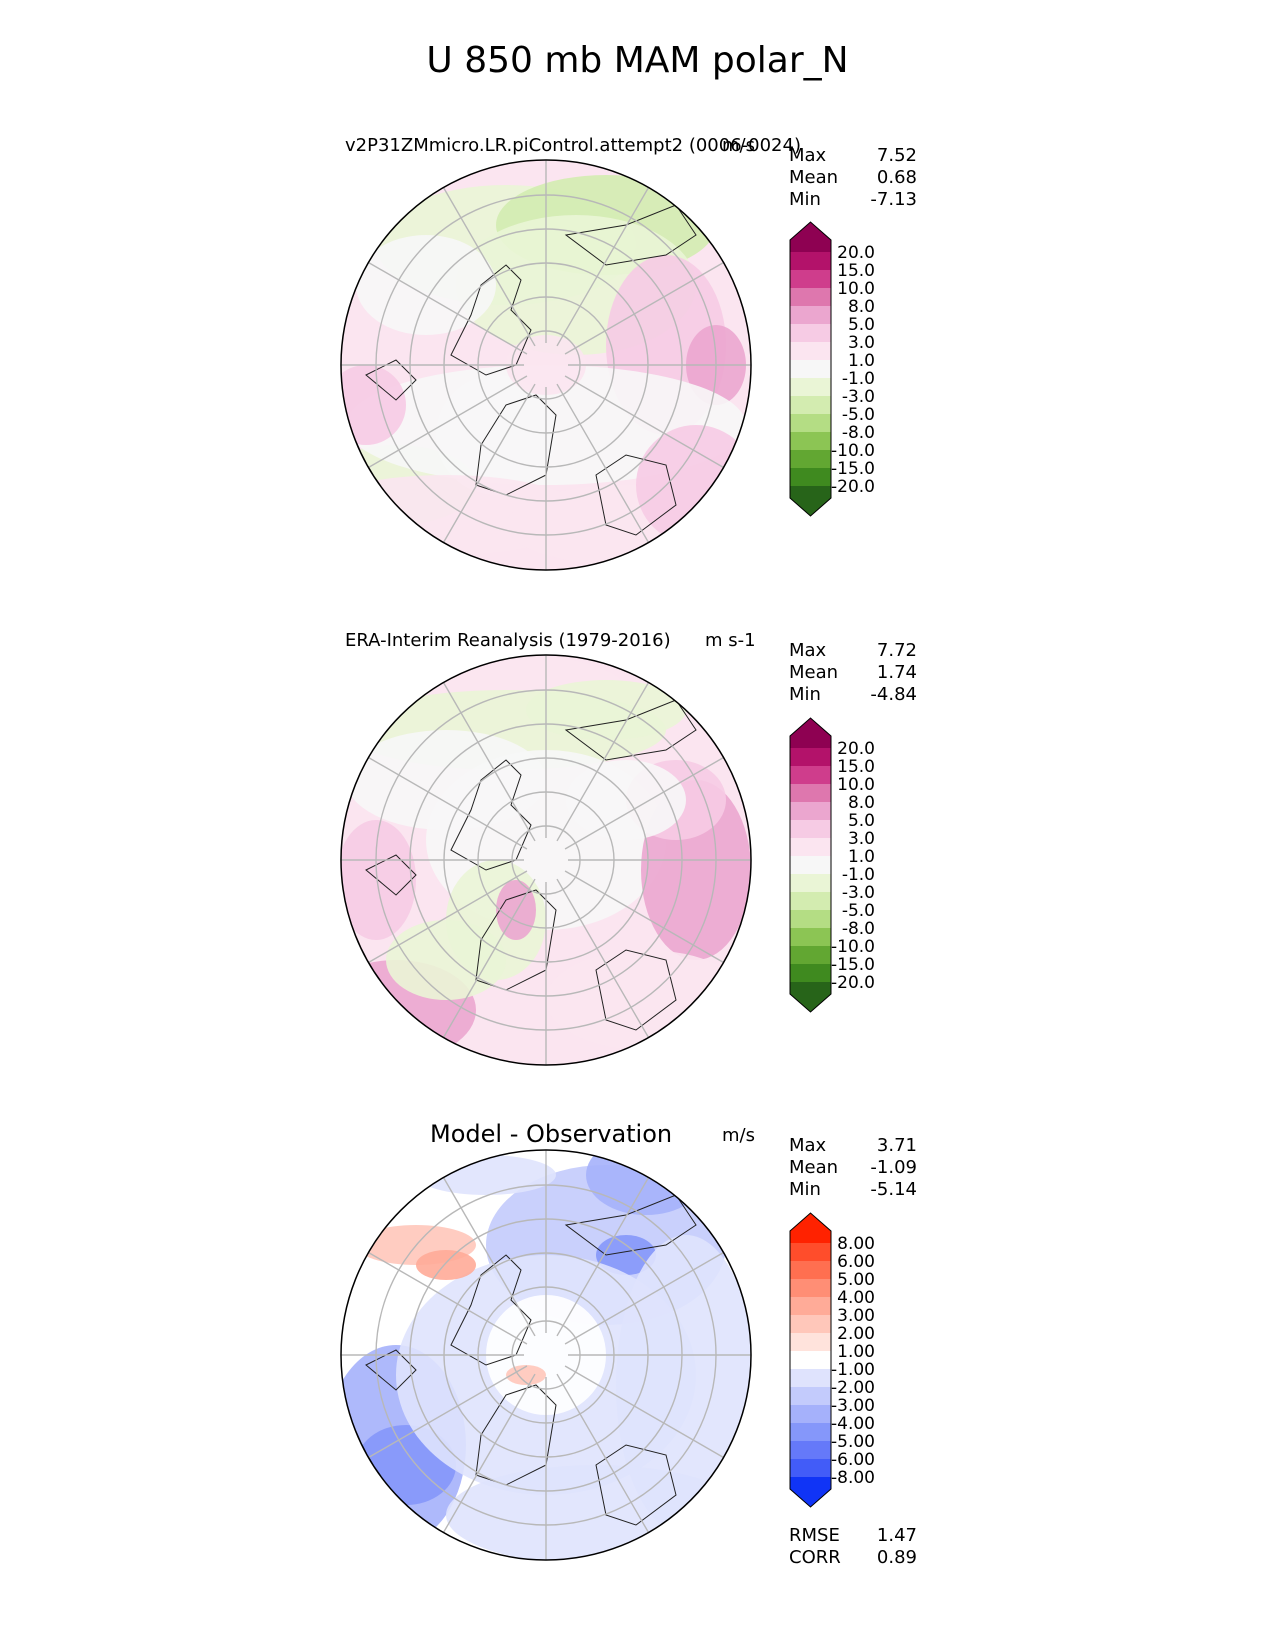 The height and width of the screenshot is (1650, 1275). I want to click on panel-3-rmse-value: 1.47, so click(896, 1535).